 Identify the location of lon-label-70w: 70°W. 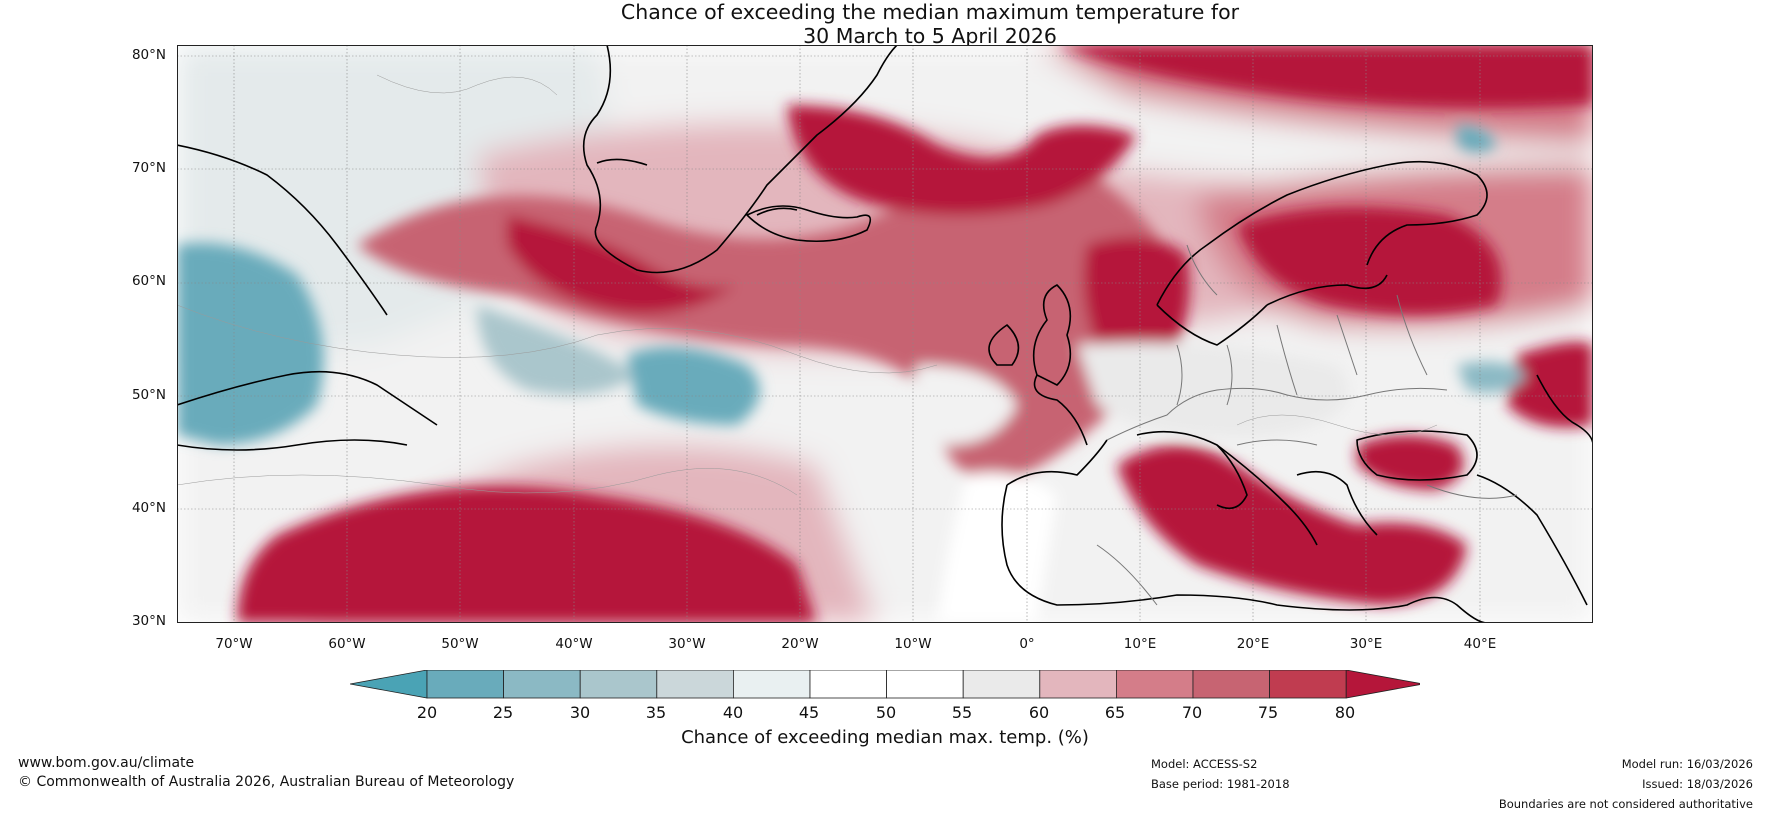
(234, 644).